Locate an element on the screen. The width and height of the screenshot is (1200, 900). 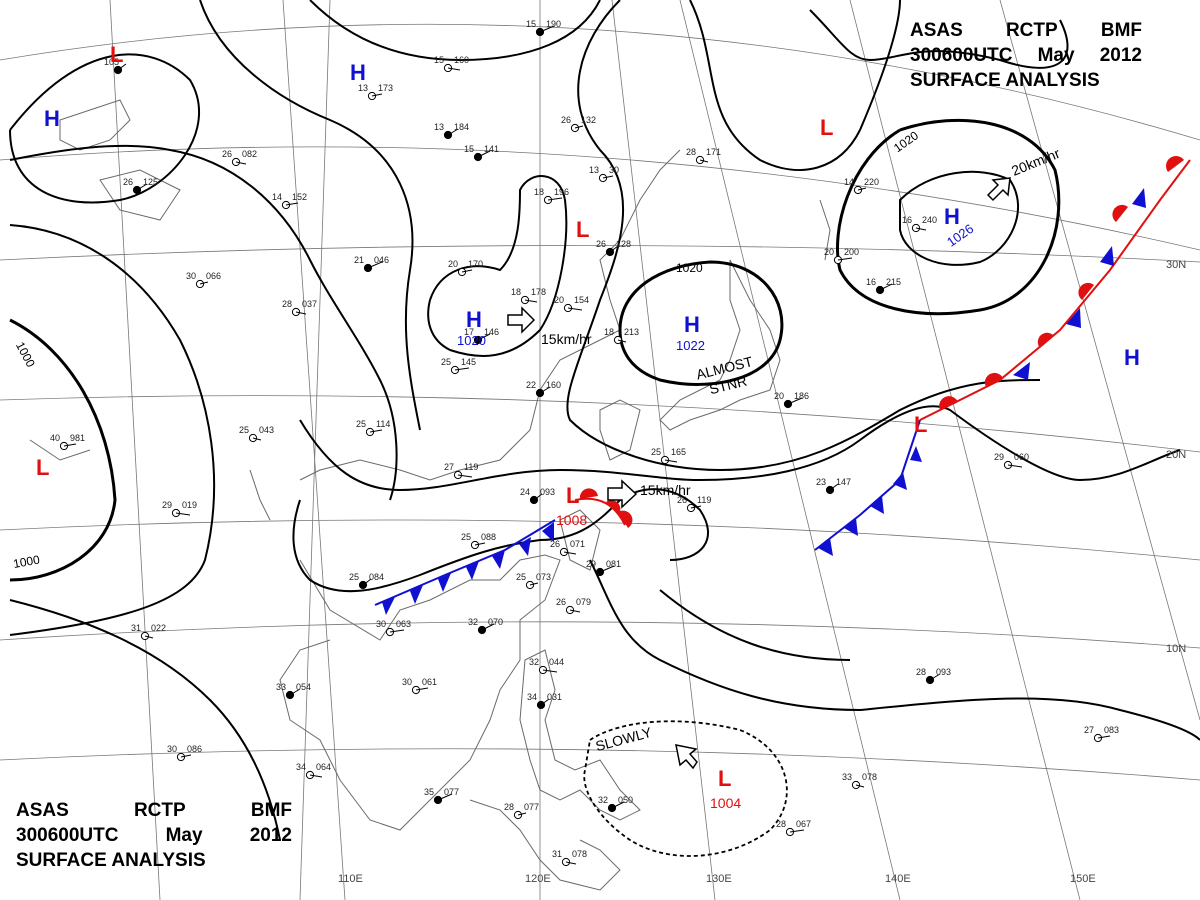
station-plot: 15 141 is located at coordinates (481, 153).